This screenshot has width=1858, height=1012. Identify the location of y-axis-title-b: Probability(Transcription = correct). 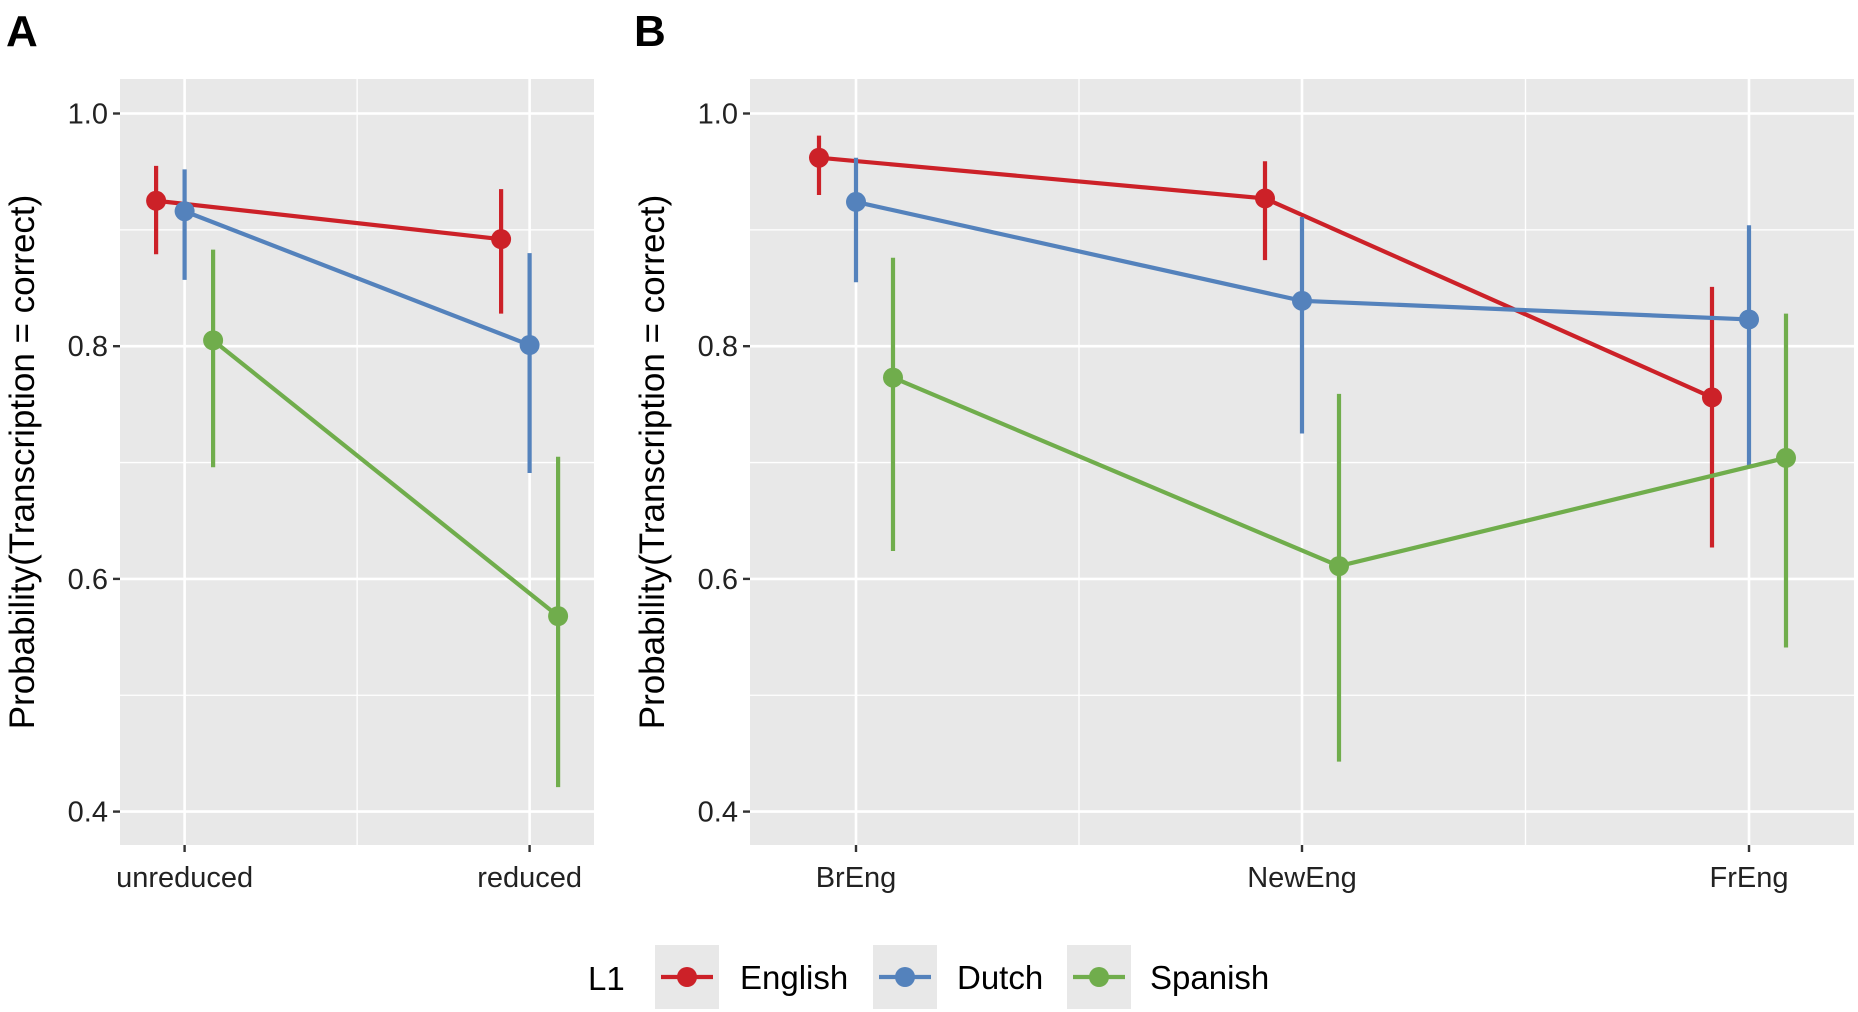
(652, 462).